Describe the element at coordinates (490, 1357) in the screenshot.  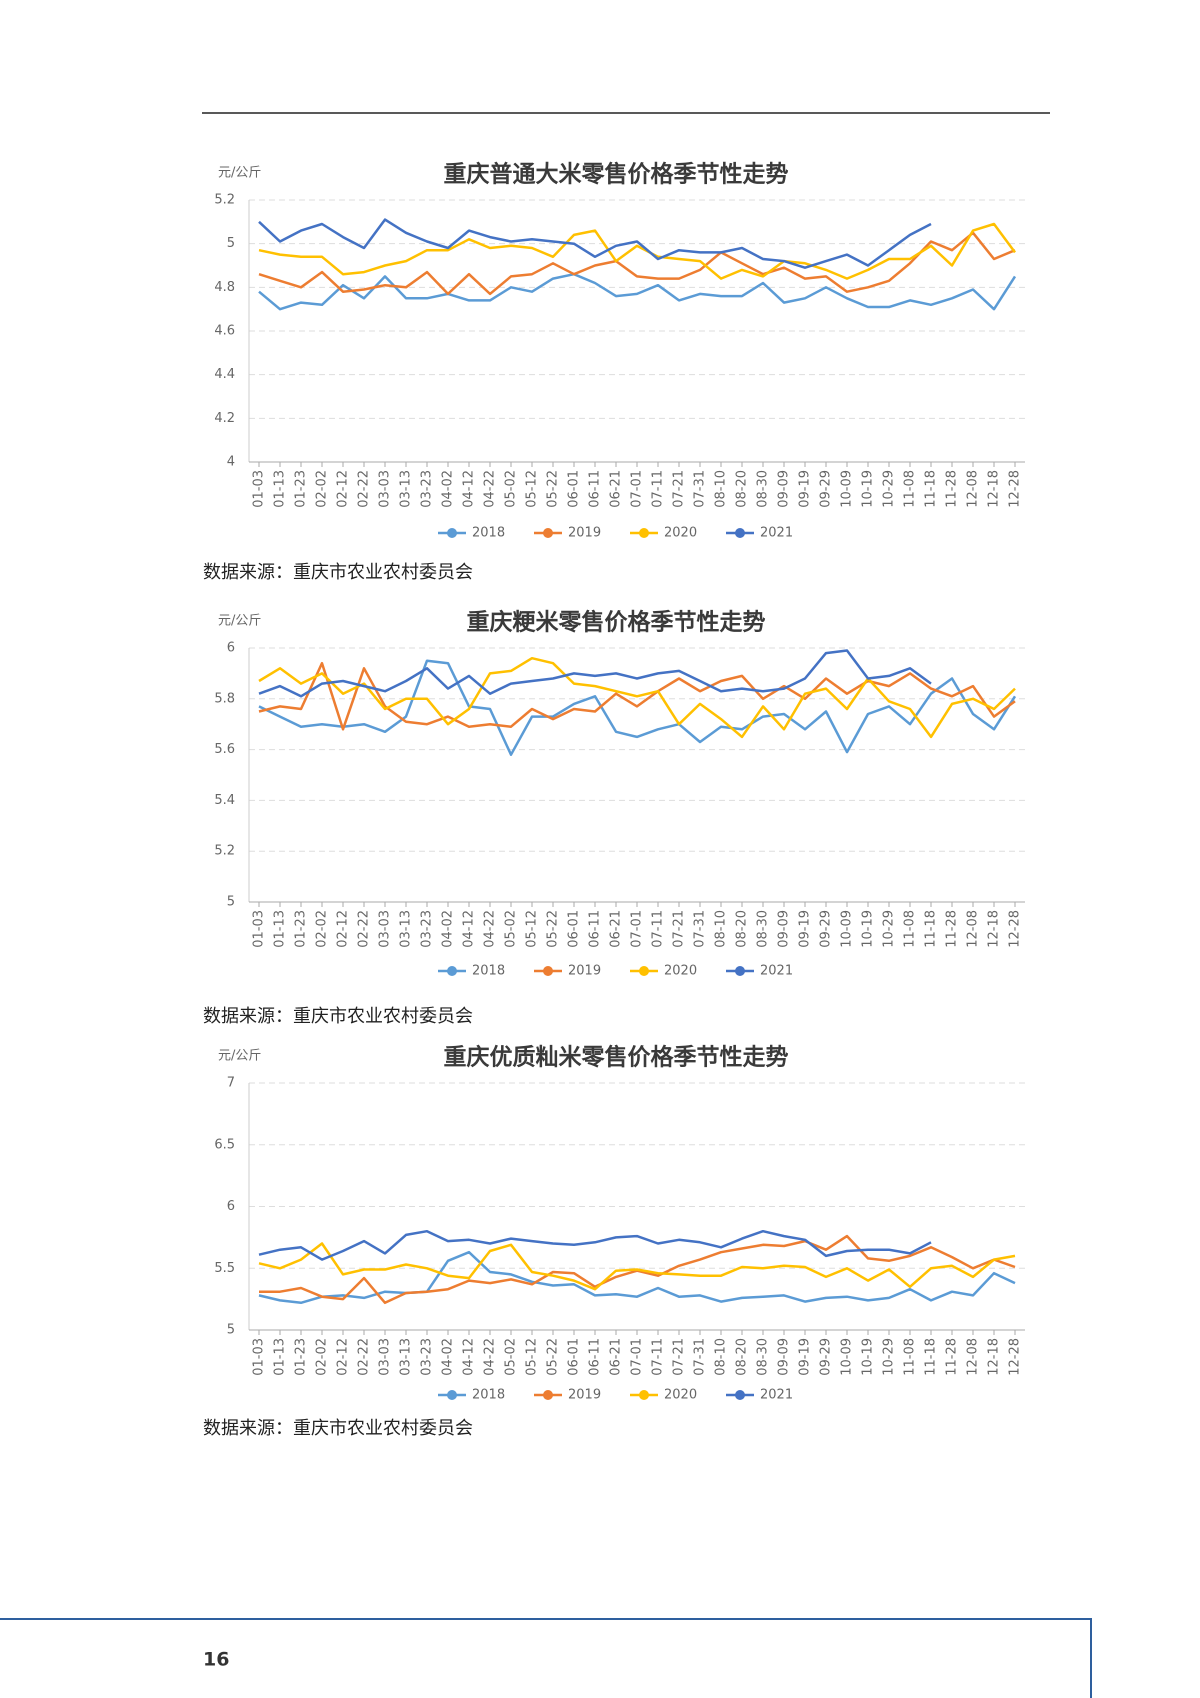
I see `x-tick-label: 04-22` at that location.